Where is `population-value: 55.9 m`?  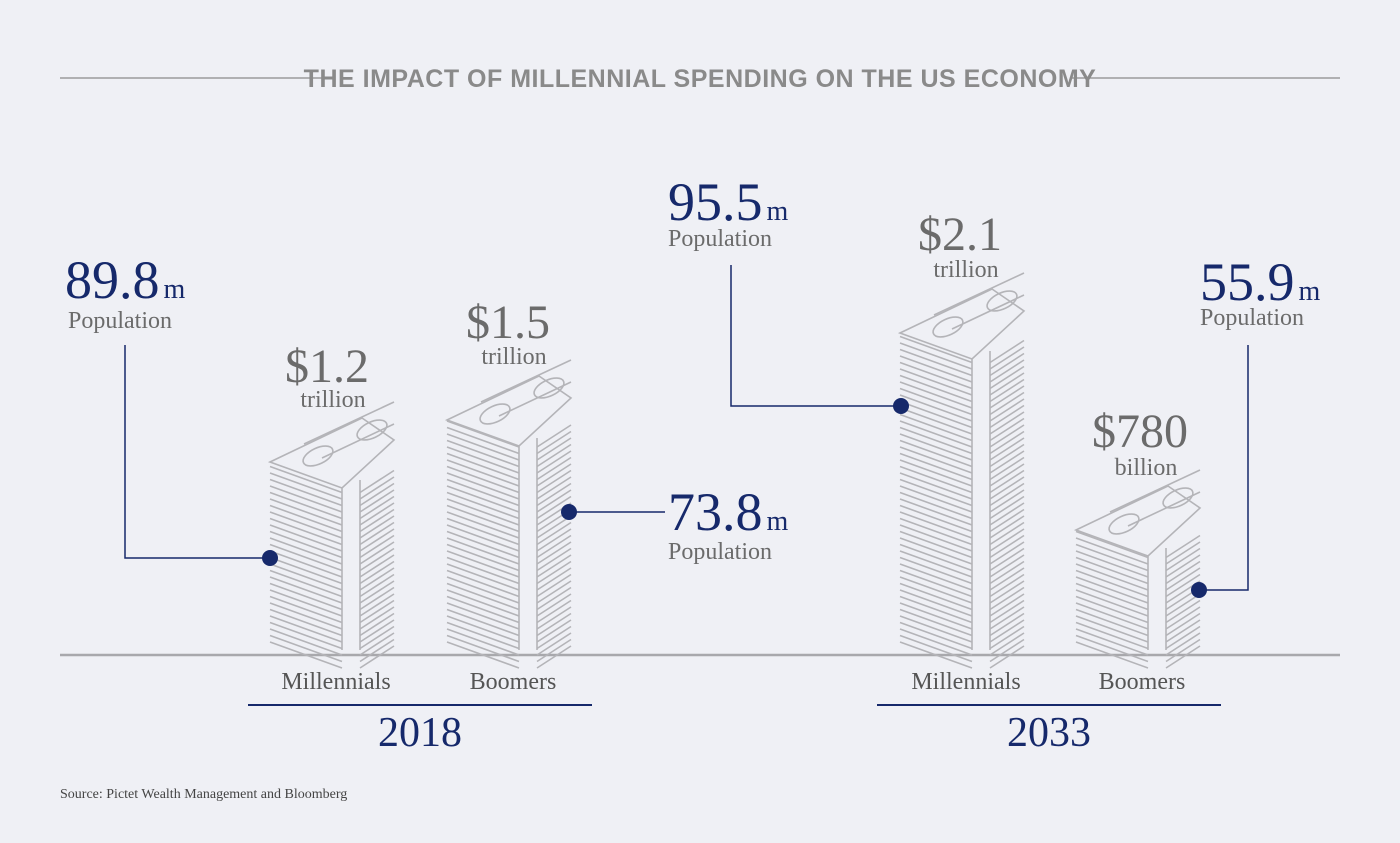 population-value: 55.9 m is located at coordinates (1260, 282).